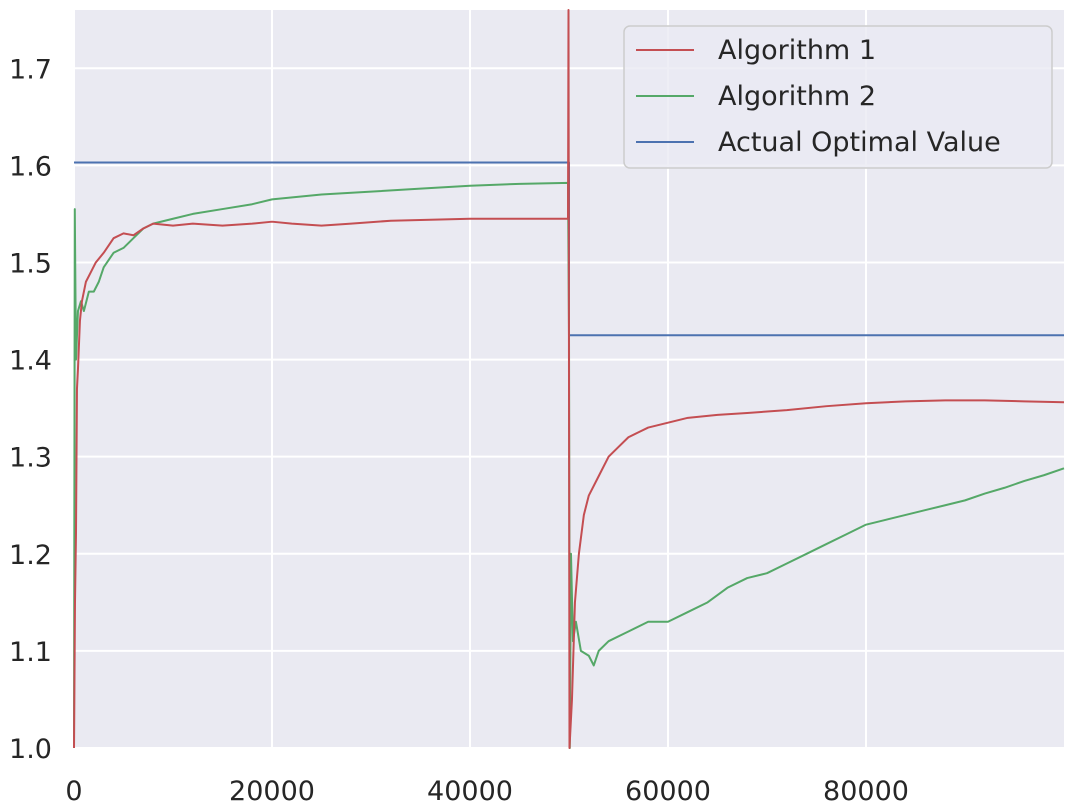  Describe the element at coordinates (30, 166) in the screenshot. I see `y-tick-label: 1.6` at that location.